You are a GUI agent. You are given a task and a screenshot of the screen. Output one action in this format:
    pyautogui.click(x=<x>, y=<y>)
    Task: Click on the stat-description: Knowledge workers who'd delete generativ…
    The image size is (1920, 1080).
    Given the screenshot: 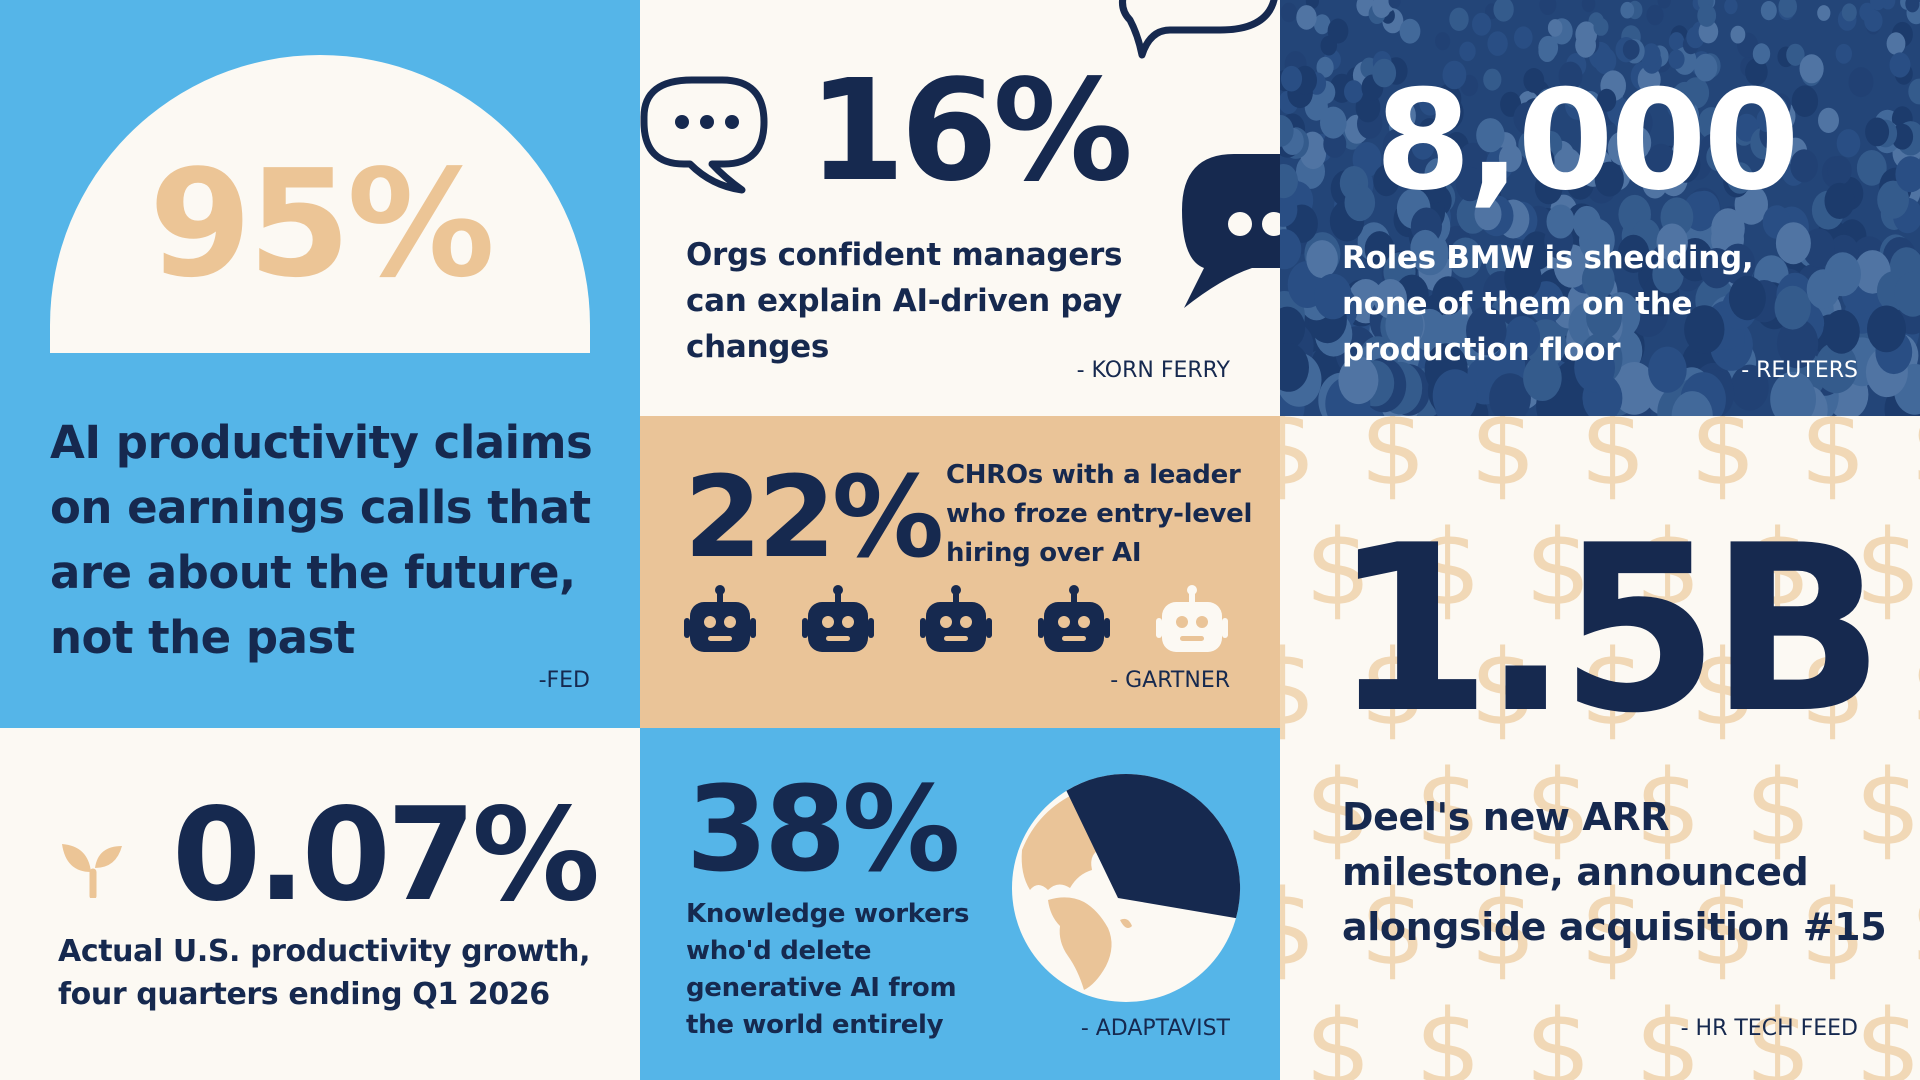 What is the action you would take?
    pyautogui.click(x=828, y=969)
    